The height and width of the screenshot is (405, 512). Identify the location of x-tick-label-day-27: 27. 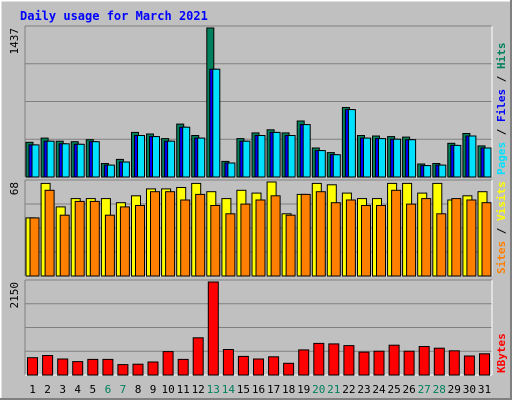
(424, 389).